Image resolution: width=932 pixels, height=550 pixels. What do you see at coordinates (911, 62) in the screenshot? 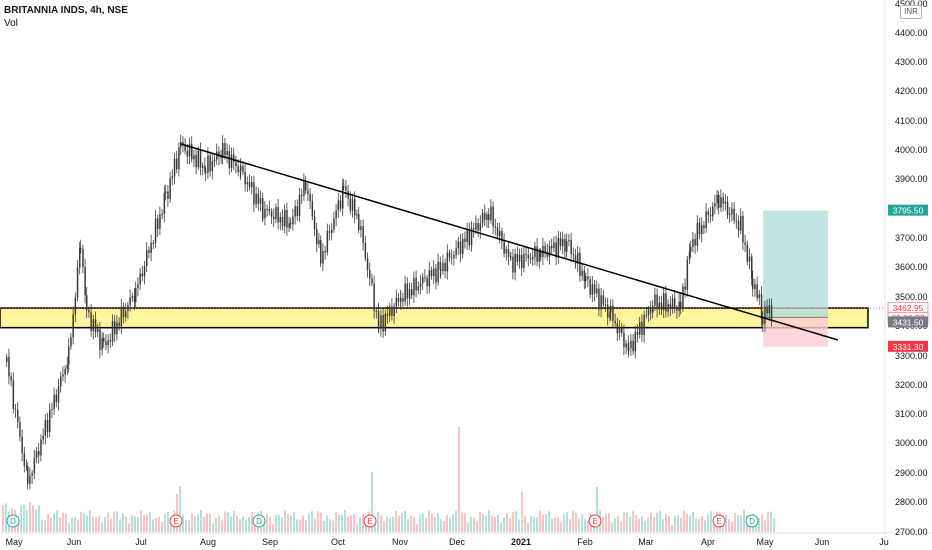
I see `y-tick-label: 4300.00` at bounding box center [911, 62].